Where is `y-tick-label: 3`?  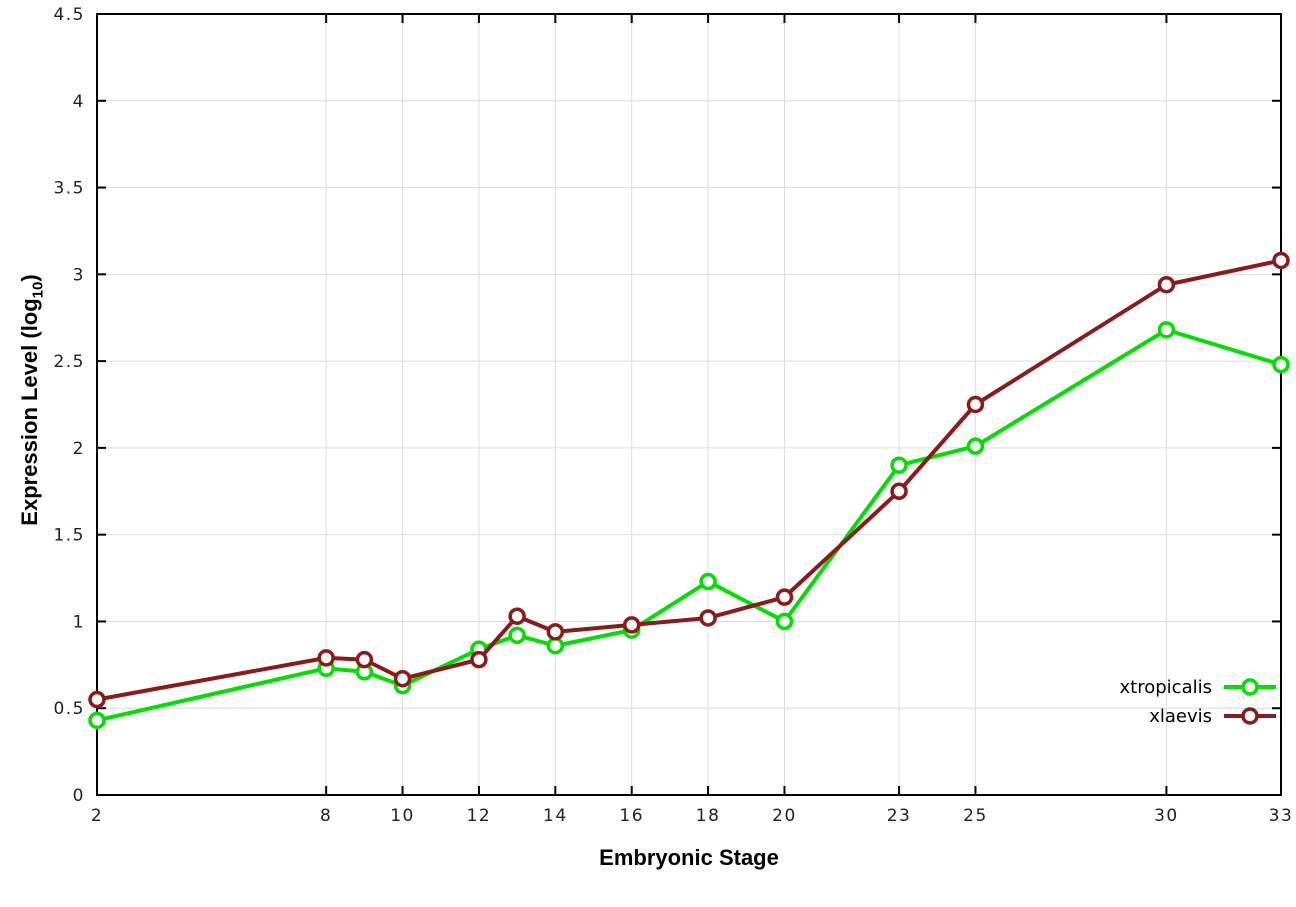 y-tick-label: 3 is located at coordinates (79, 275).